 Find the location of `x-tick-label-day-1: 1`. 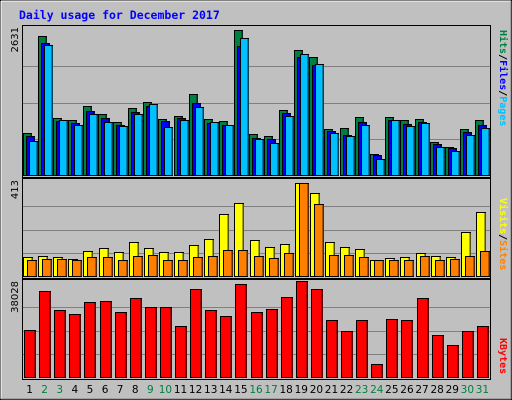

x-tick-label-day-1: 1 is located at coordinates (29, 390).